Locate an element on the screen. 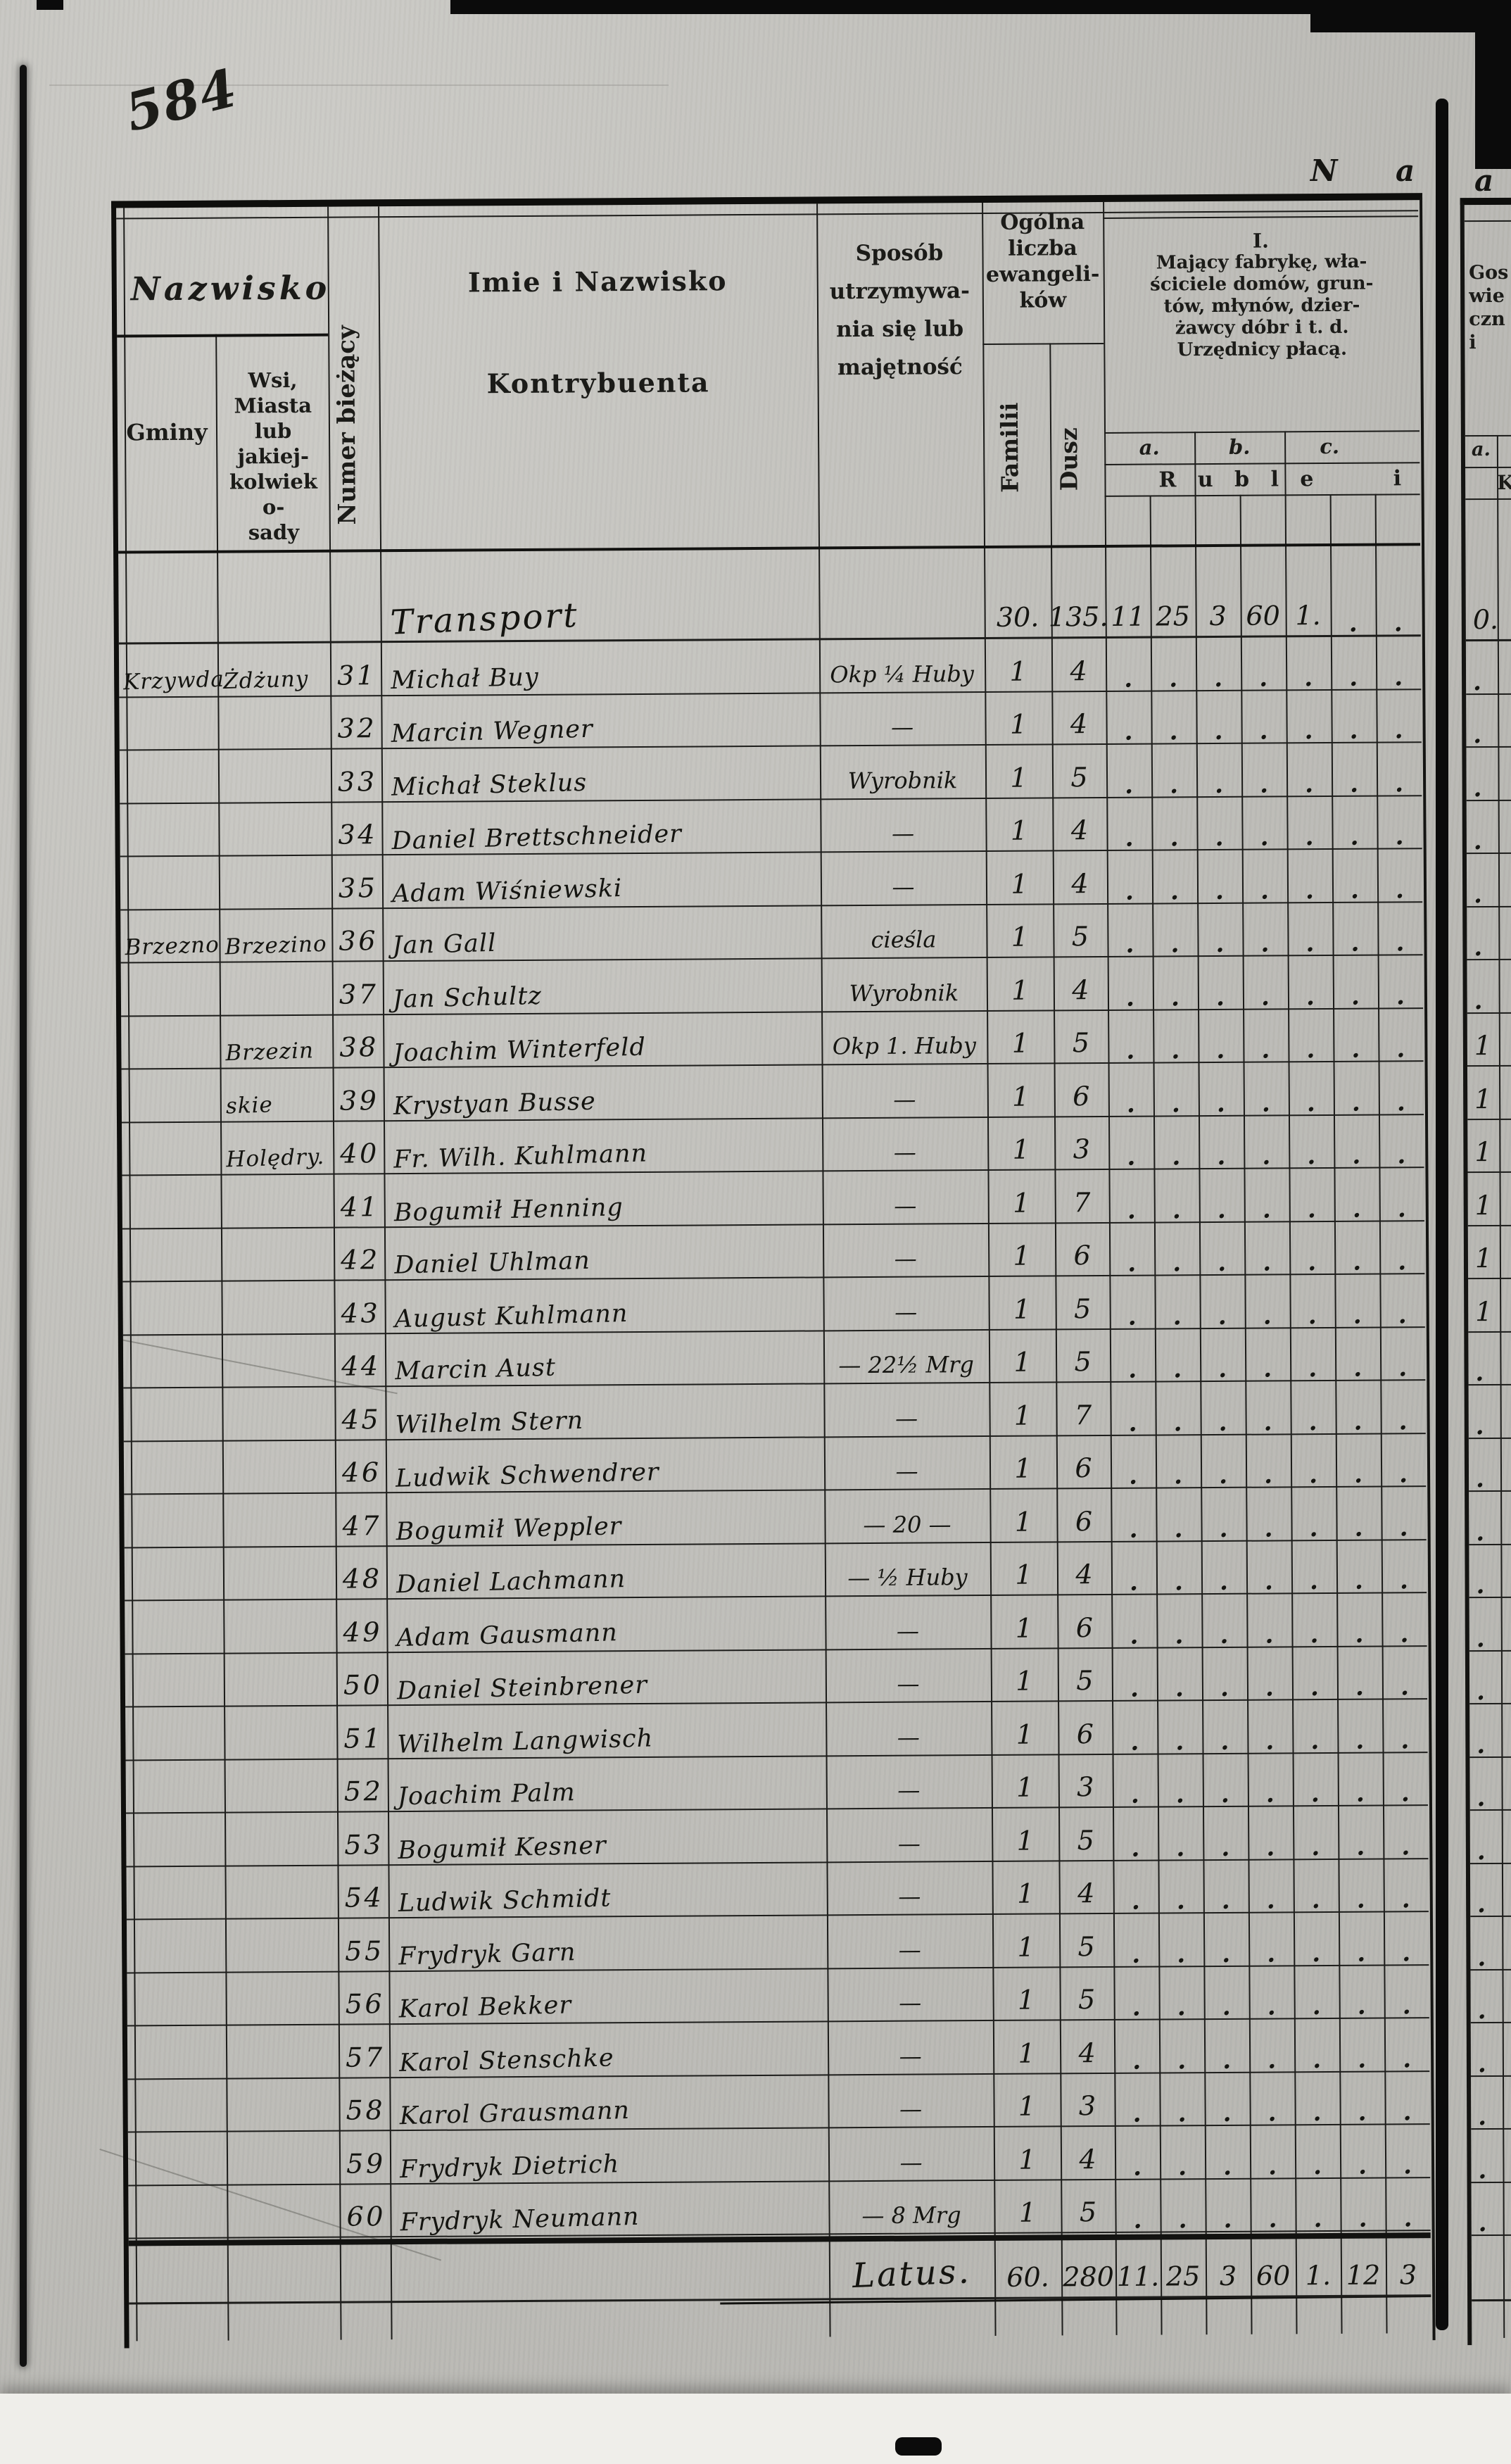 The width and height of the screenshot is (1511, 2464). dusz-value: 4 is located at coordinates (1079, 724).